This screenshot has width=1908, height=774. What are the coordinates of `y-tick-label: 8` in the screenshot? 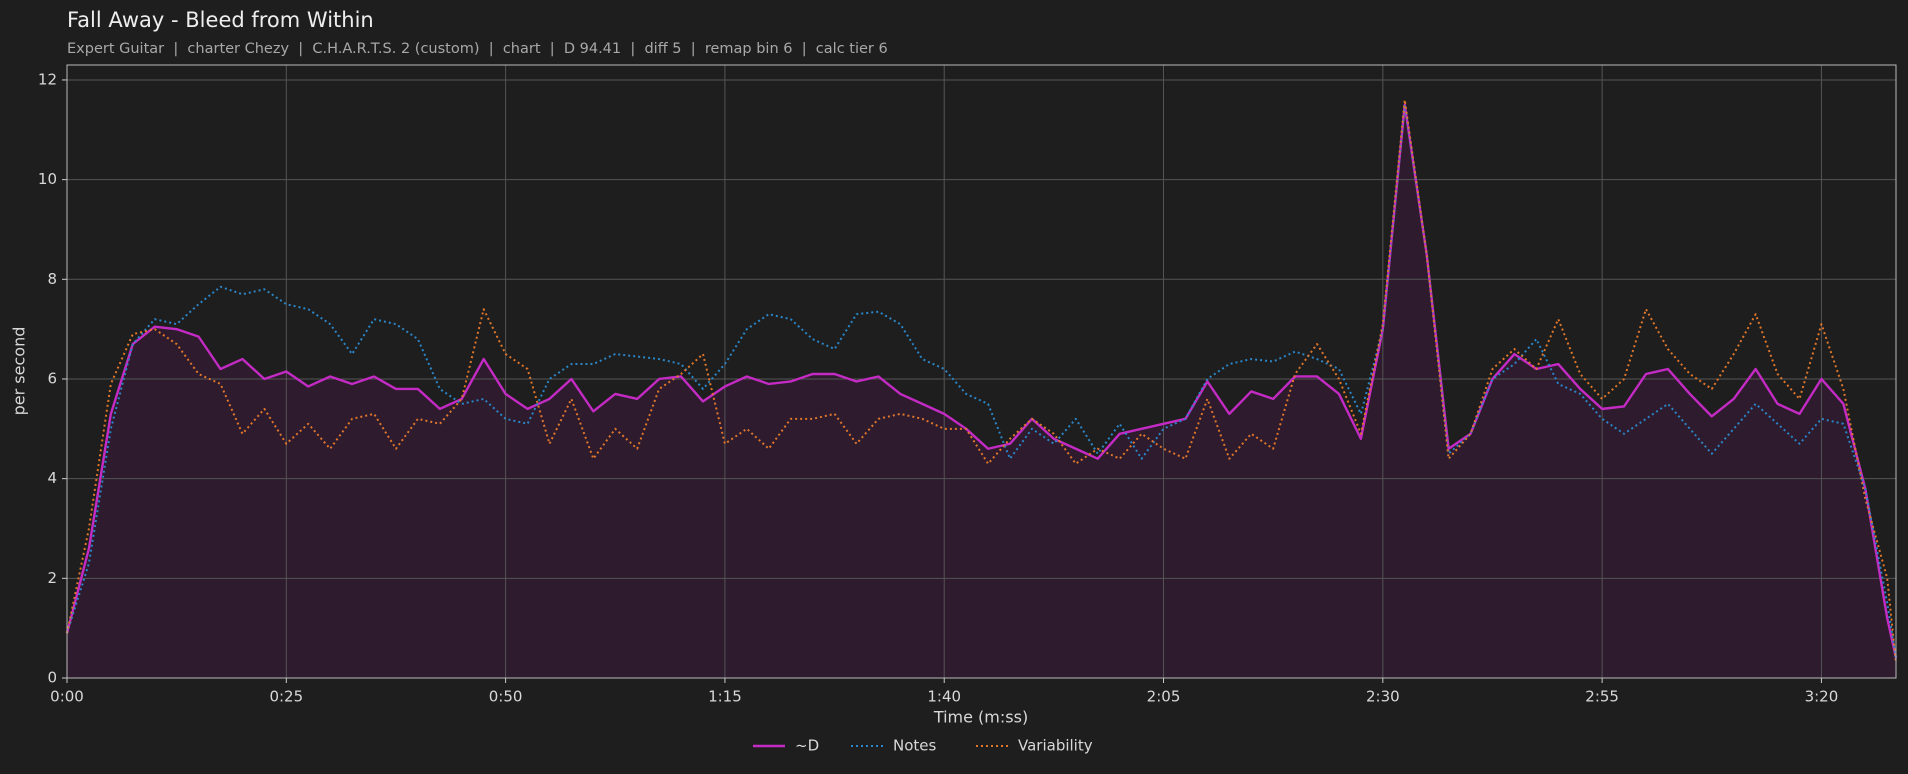 It's located at (52, 279).